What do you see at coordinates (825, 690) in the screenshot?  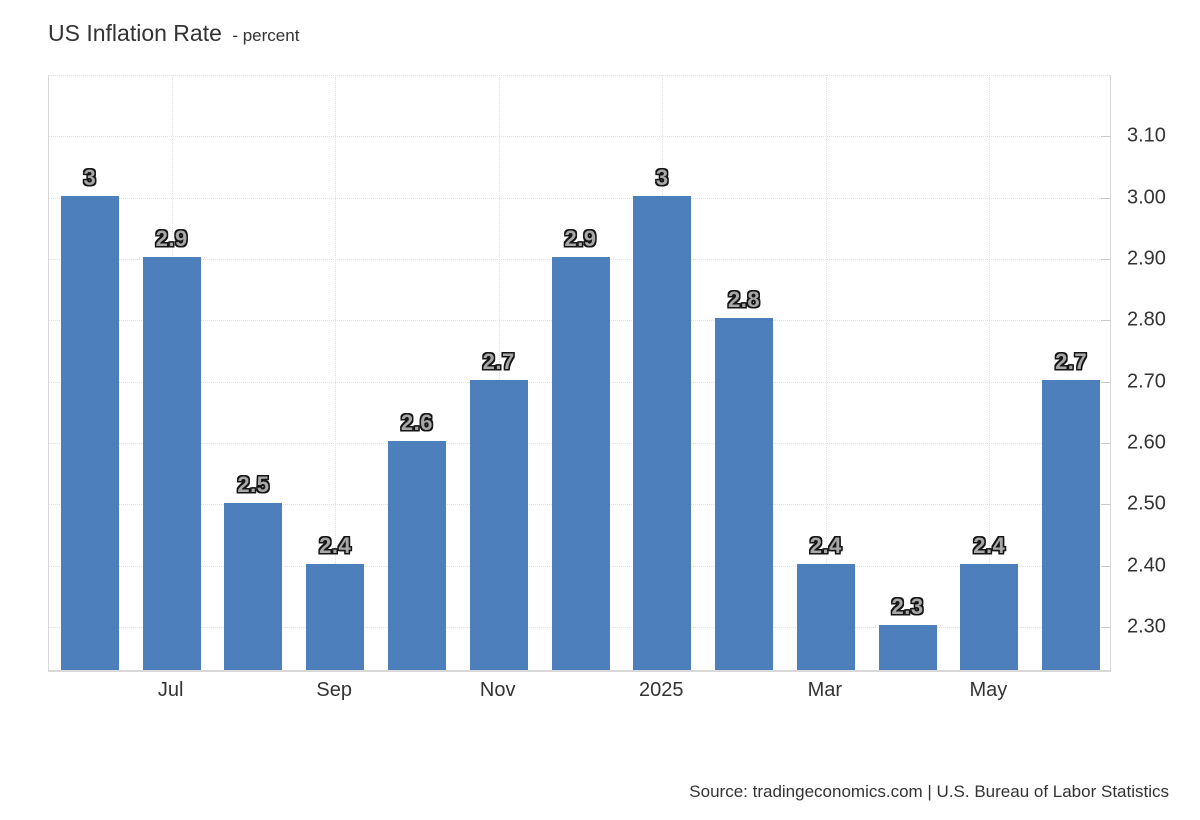 I see `x-tick-label: Mar` at bounding box center [825, 690].